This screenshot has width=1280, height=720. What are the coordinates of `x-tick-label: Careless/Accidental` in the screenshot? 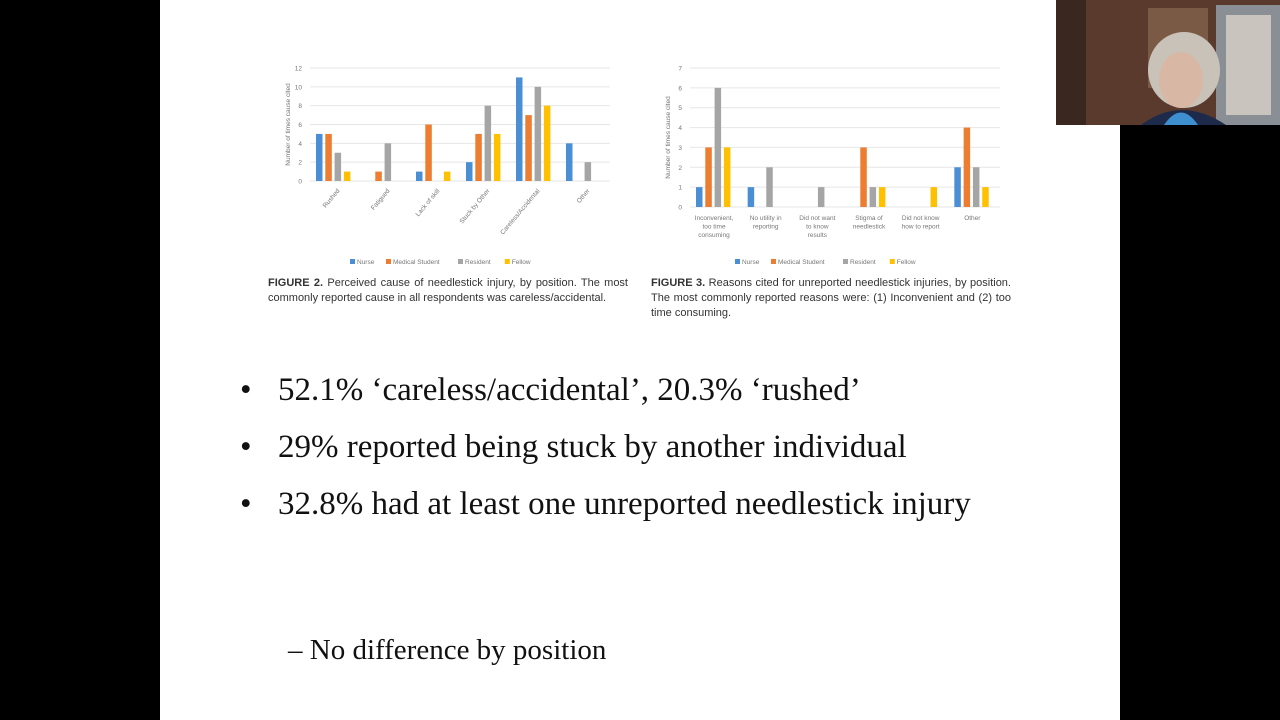 It's located at (520, 211).